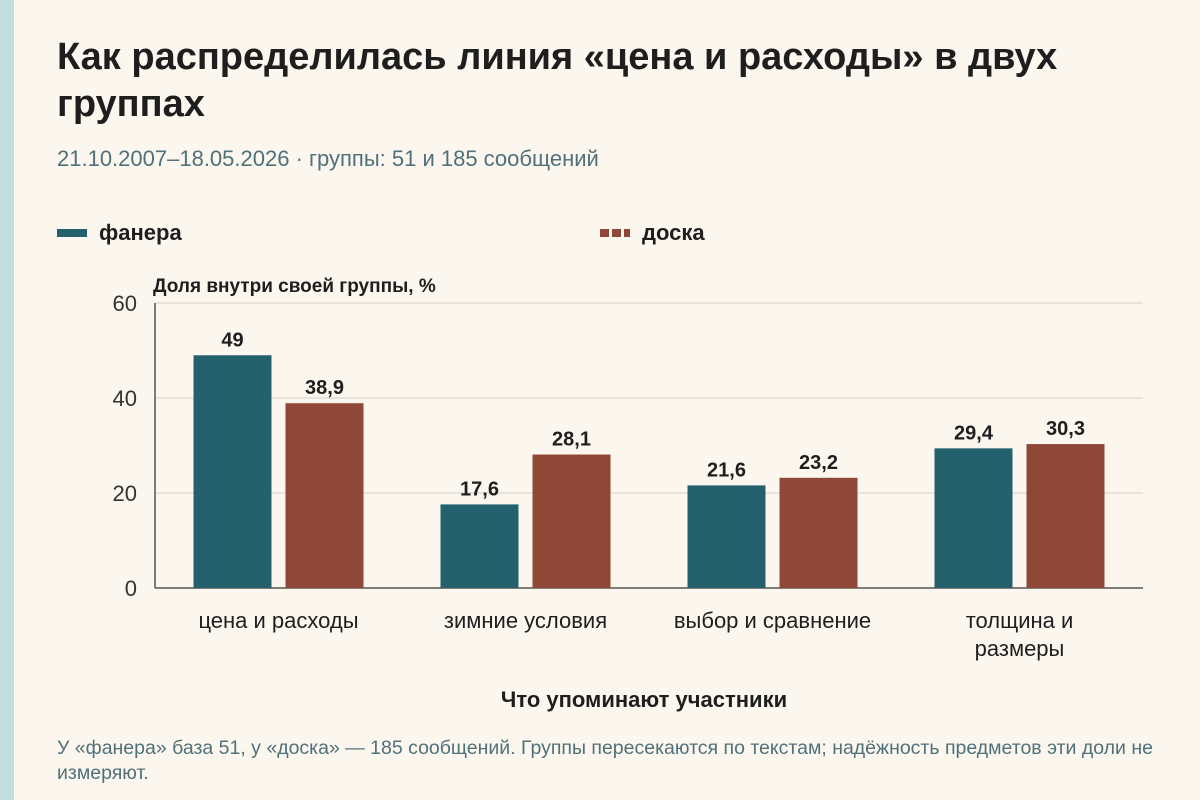 This screenshot has width=1200, height=800. Describe the element at coordinates (479, 489) in the screenshot. I see `data-label: 17,6` at that location.